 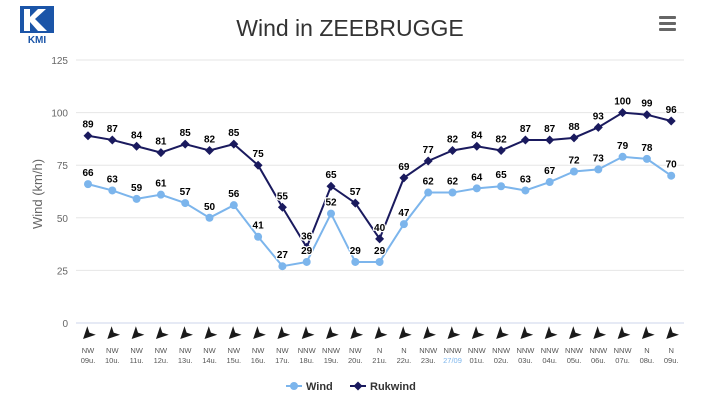 What do you see at coordinates (549, 360) in the screenshot?
I see `x-tick-time: 04u.` at bounding box center [549, 360].